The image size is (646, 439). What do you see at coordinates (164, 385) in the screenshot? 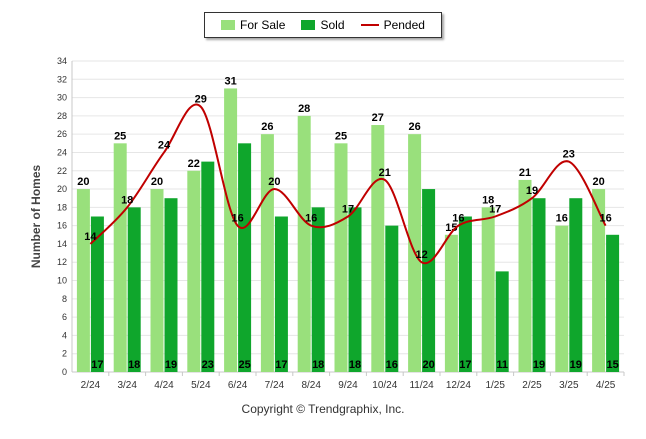
I see `x-tick-label: 4/24` at bounding box center [164, 385].